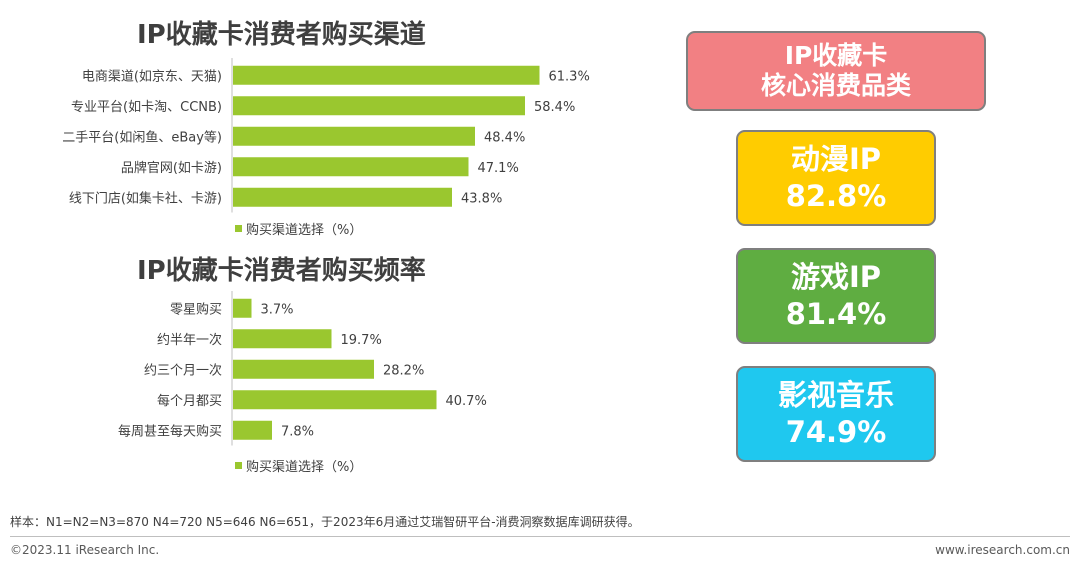 The width and height of the screenshot is (1080, 566). Describe the element at coordinates (836, 432) in the screenshot. I see `category-share: 74.9%` at that location.